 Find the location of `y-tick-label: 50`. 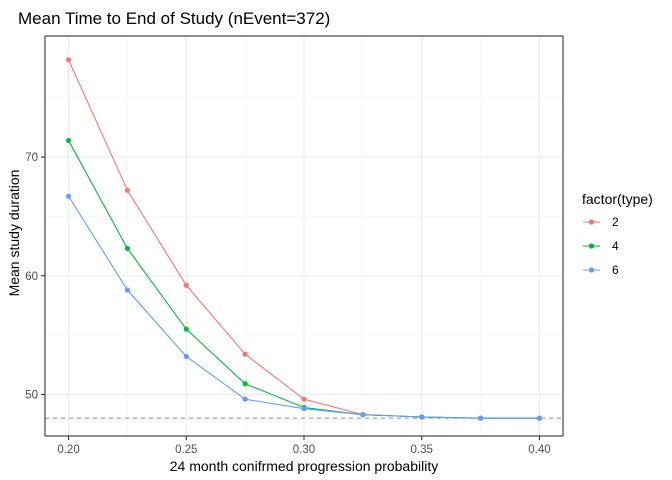

y-tick-label: 50 is located at coordinates (31, 395).